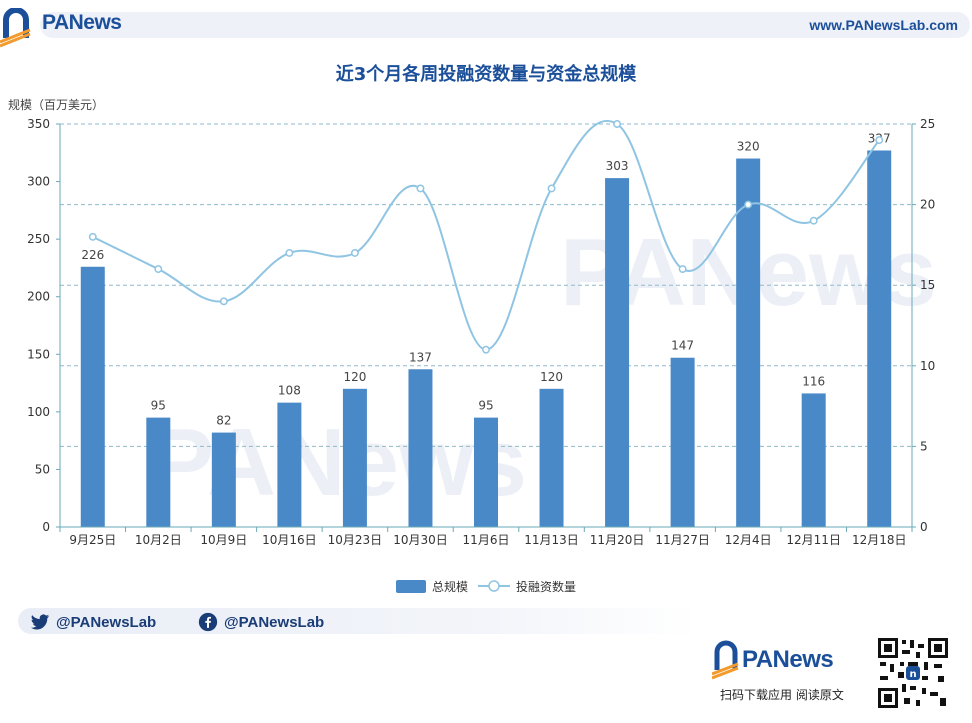 This screenshot has width=972, height=723. I want to click on y-right-tick-label: 0, so click(924, 527).